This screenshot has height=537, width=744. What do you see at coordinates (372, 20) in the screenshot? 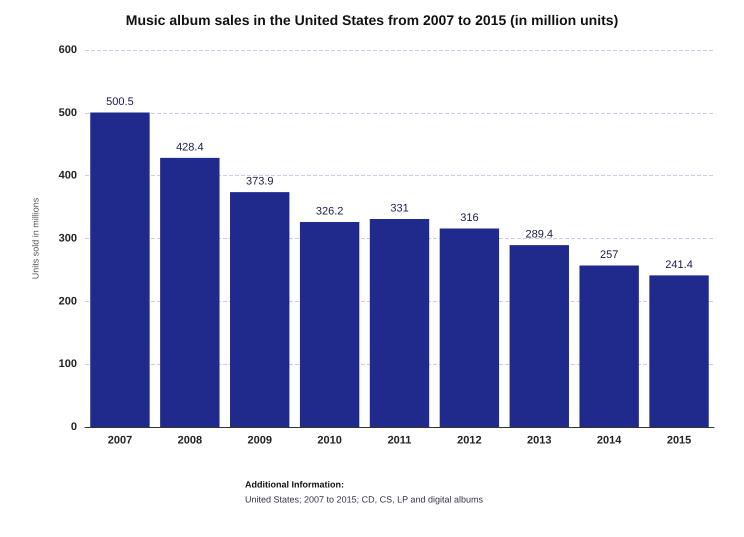
I see `chart-title: Music album sales in the United States from 2007 to 2015 (in million units)` at bounding box center [372, 20].